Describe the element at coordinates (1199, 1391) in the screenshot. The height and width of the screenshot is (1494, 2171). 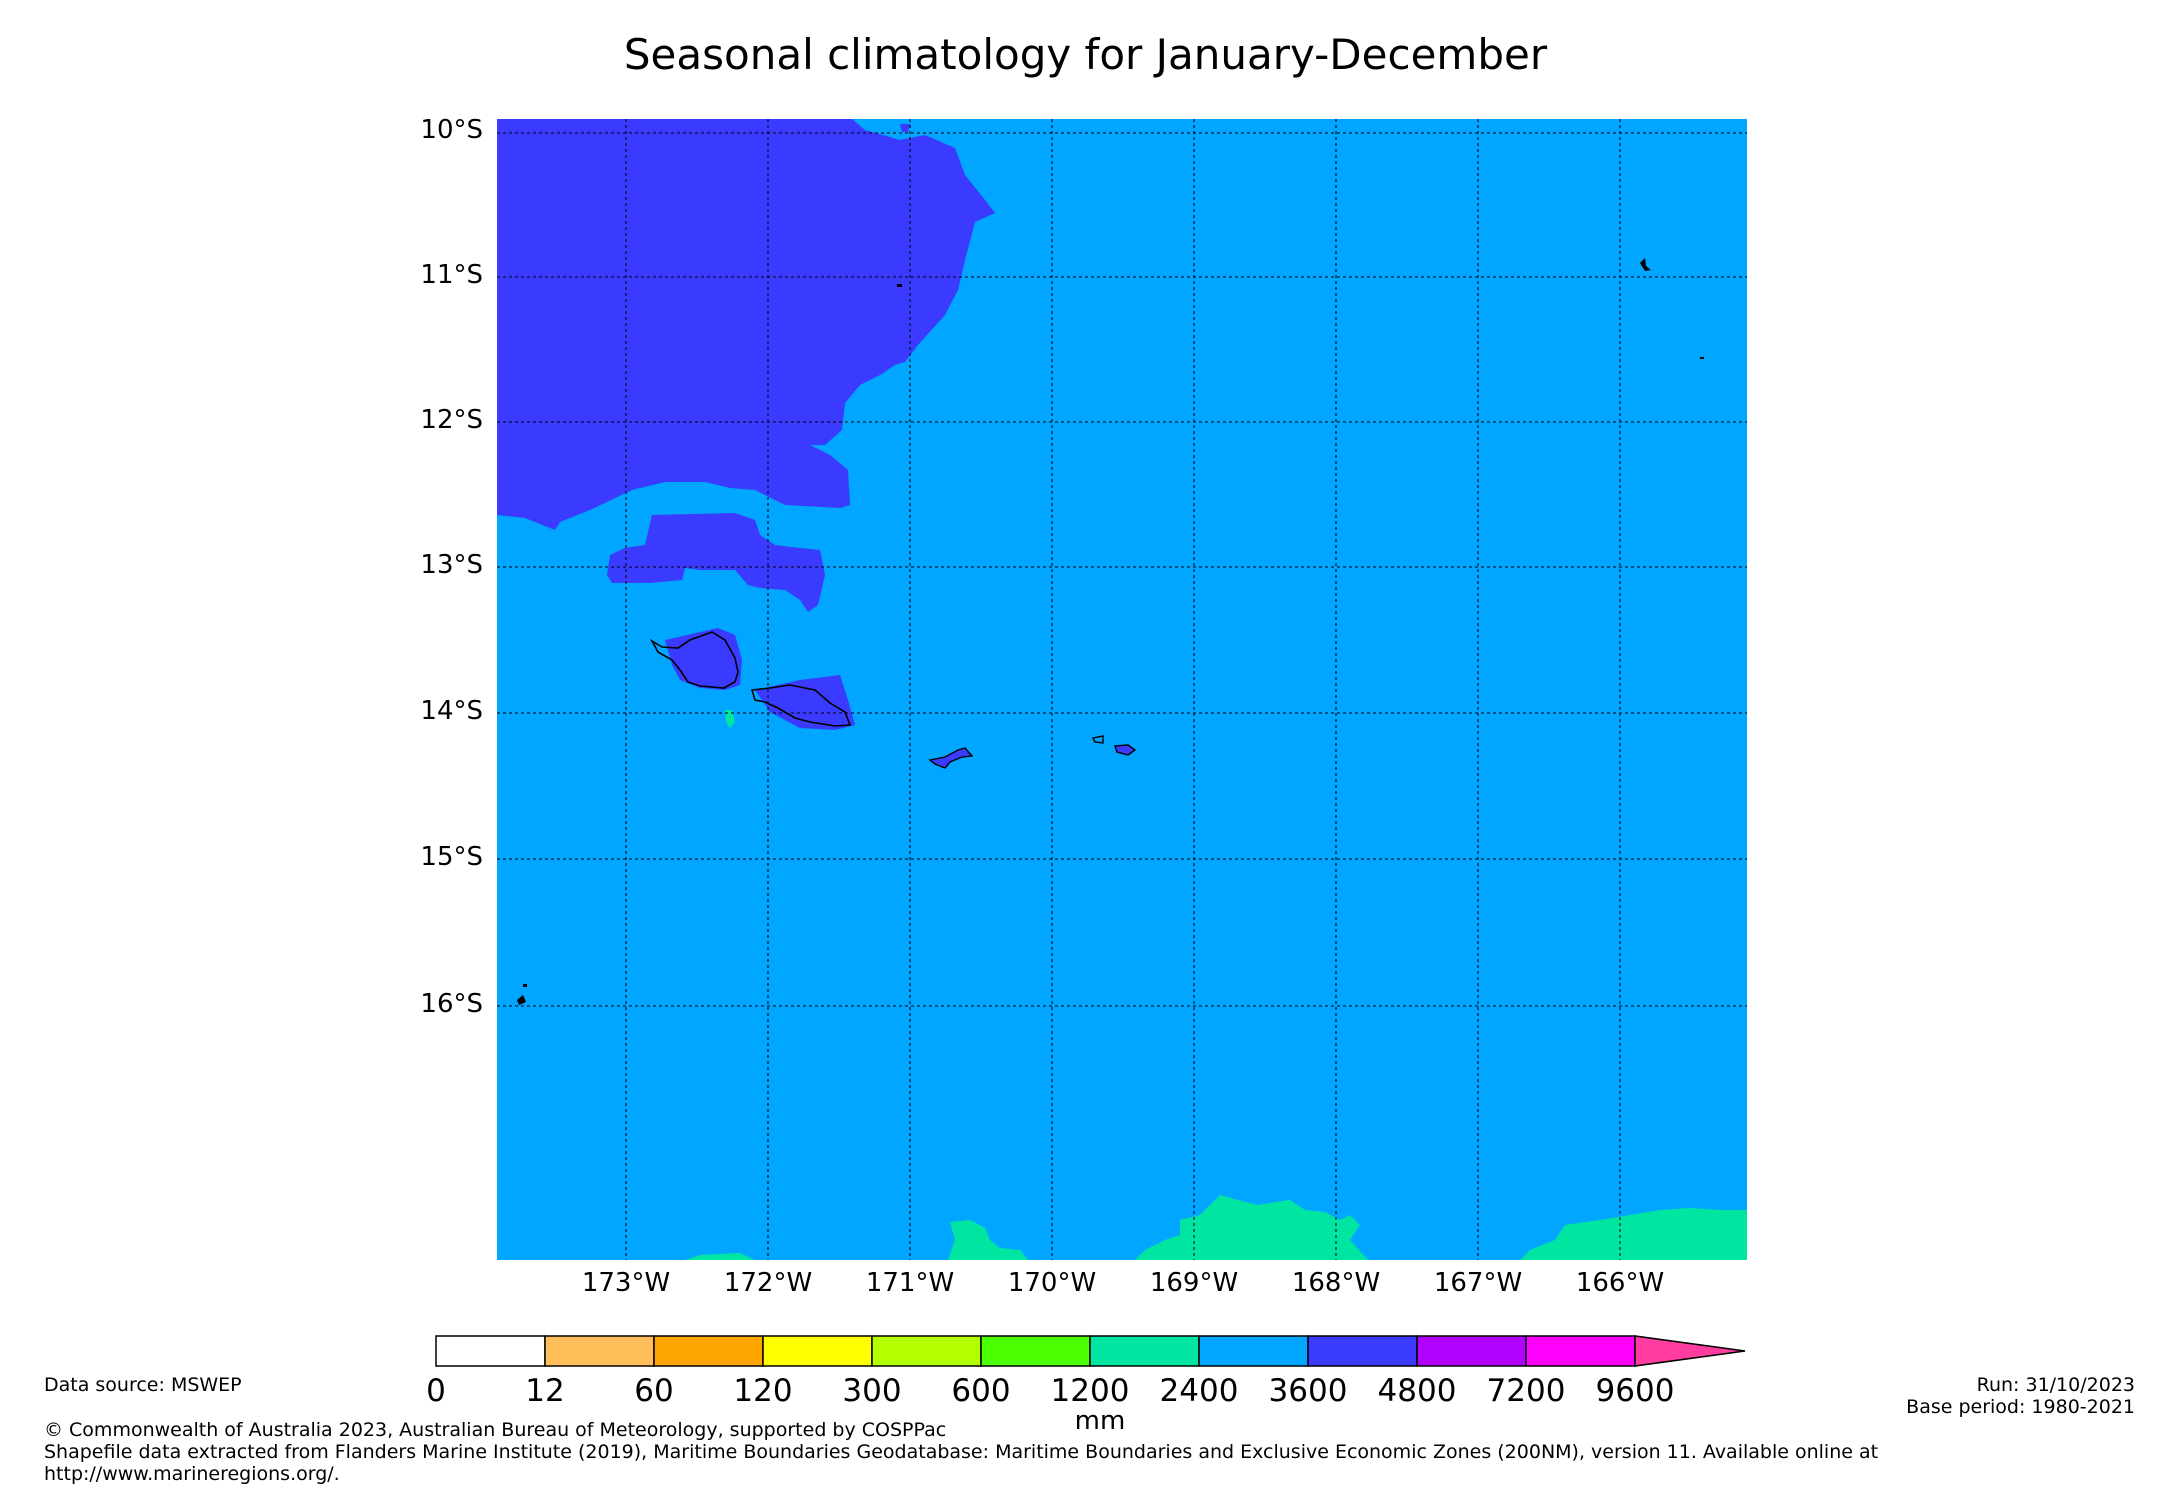
I see `colorbar-tick-label: 2400` at that location.